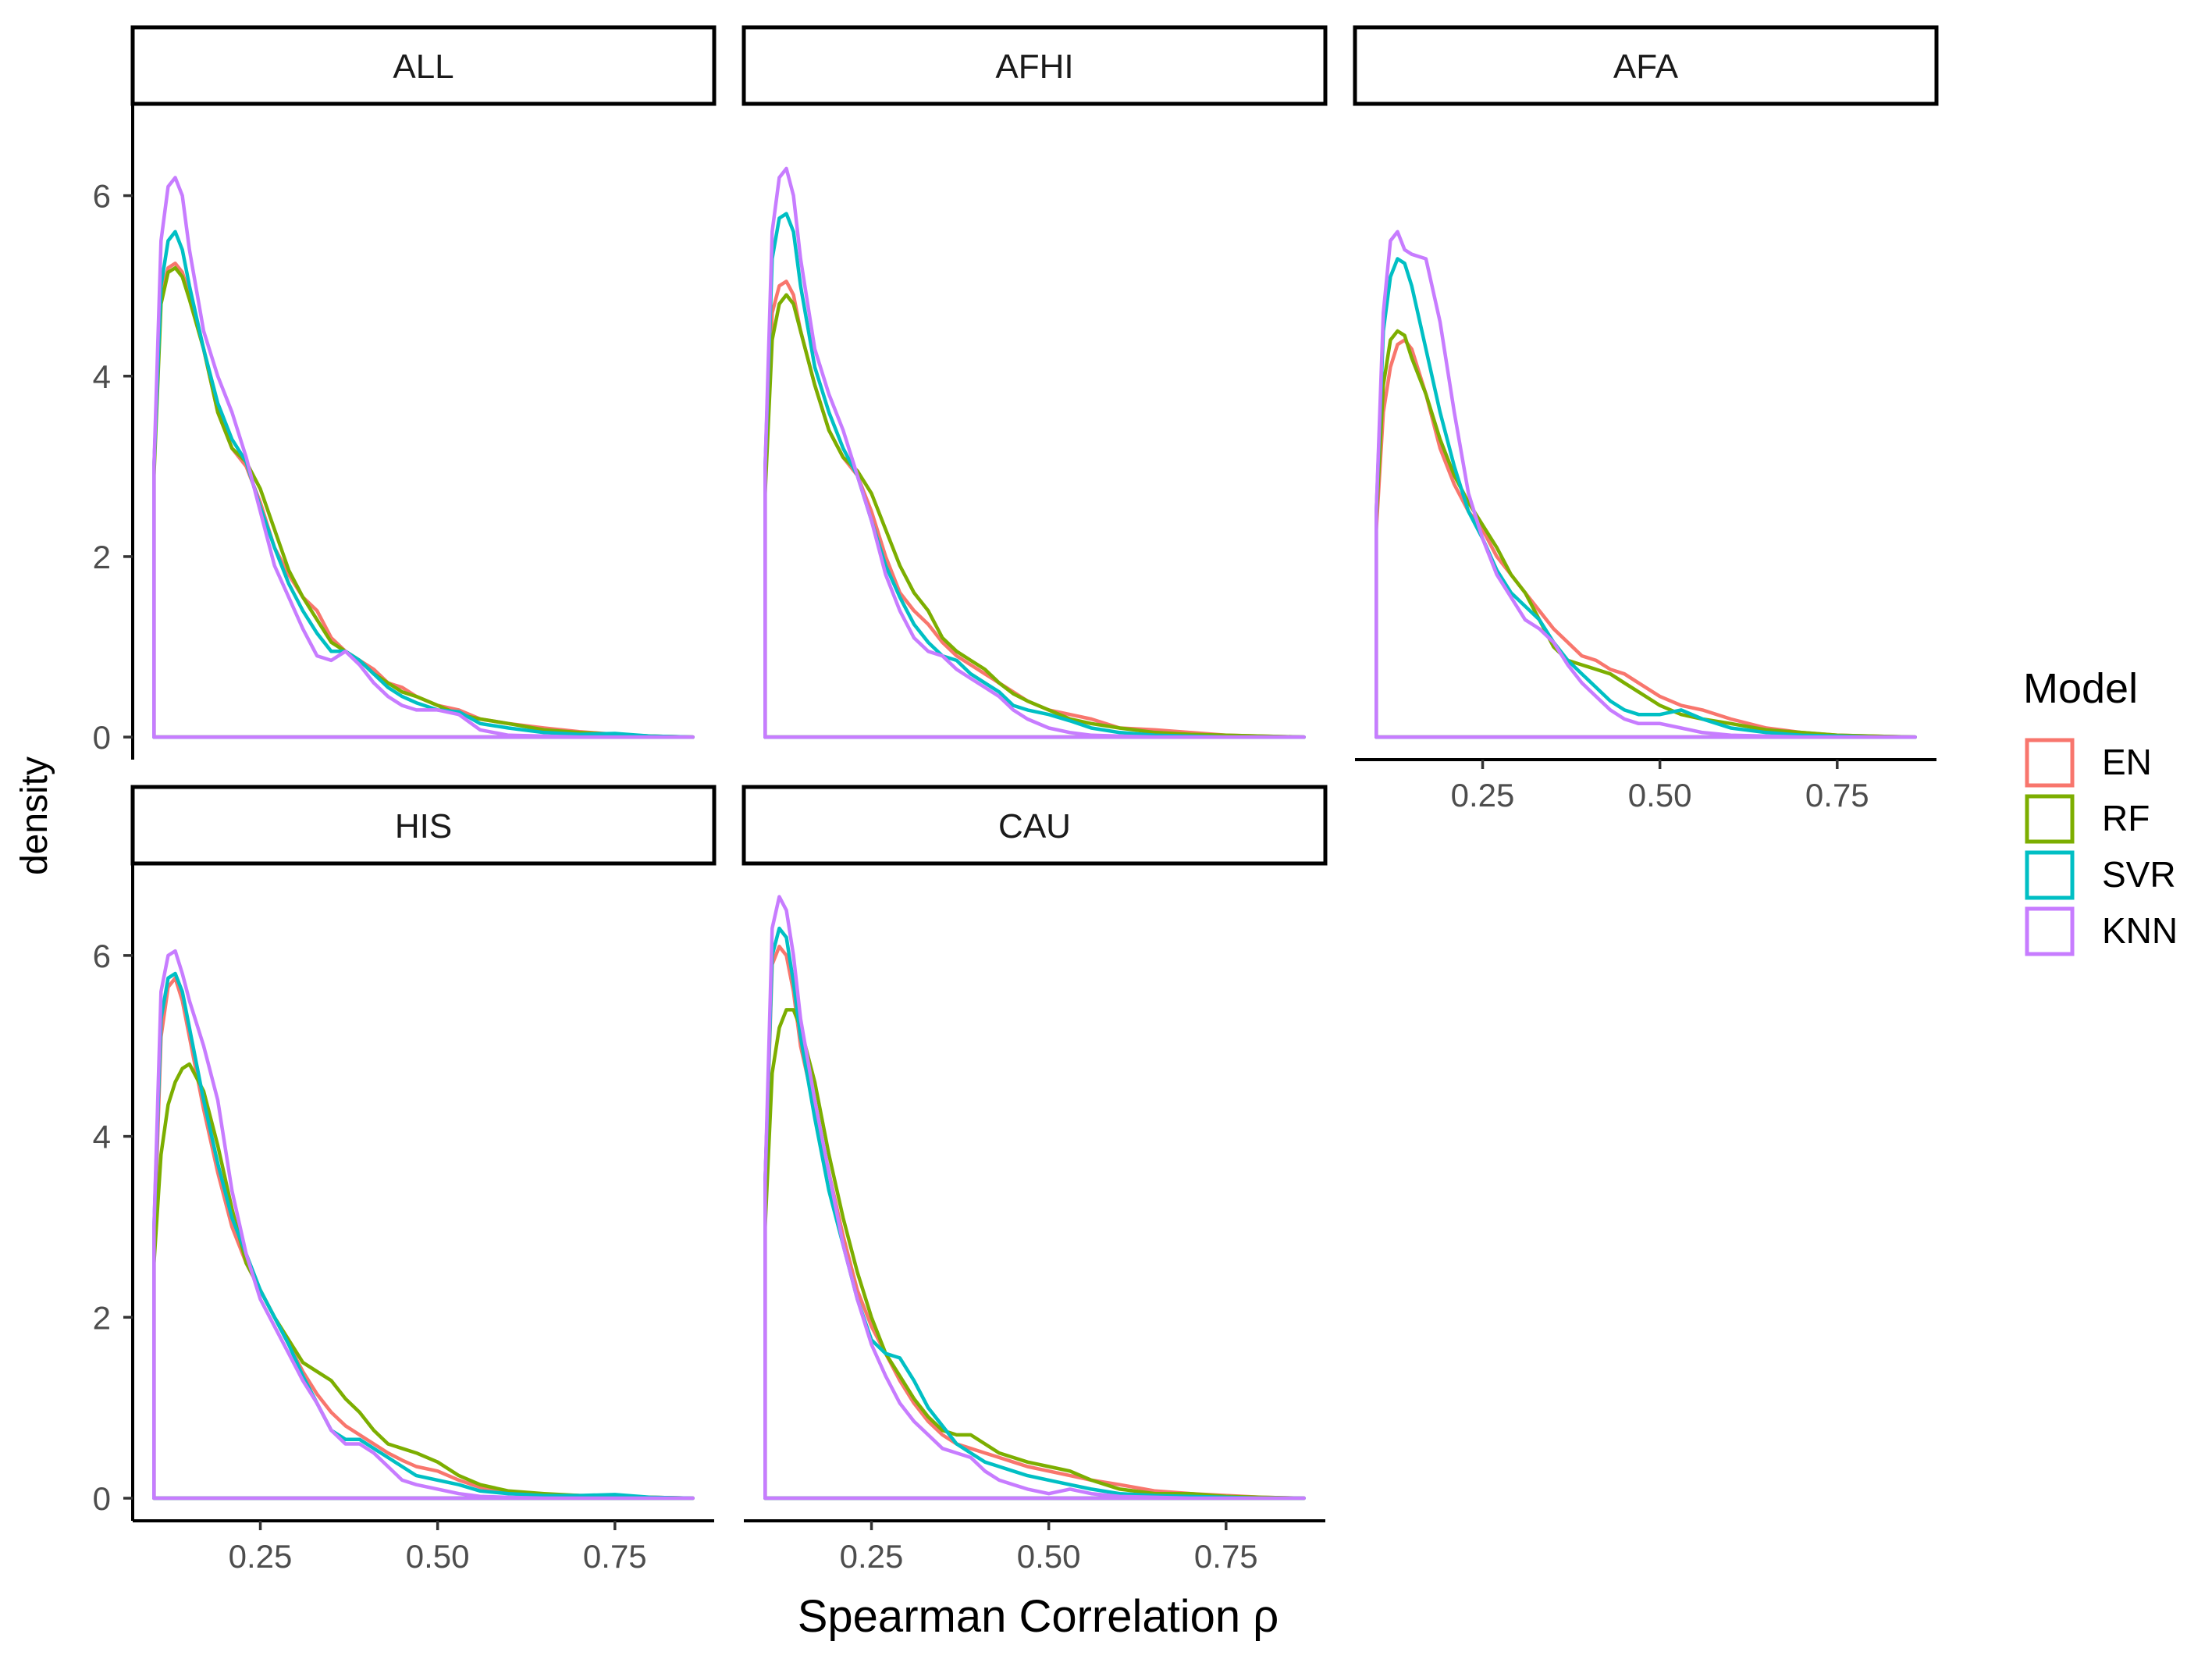 The image size is (2212, 1659). I want to click on x-axis-title: Spearman Correlation ρ, so click(1039, 1616).